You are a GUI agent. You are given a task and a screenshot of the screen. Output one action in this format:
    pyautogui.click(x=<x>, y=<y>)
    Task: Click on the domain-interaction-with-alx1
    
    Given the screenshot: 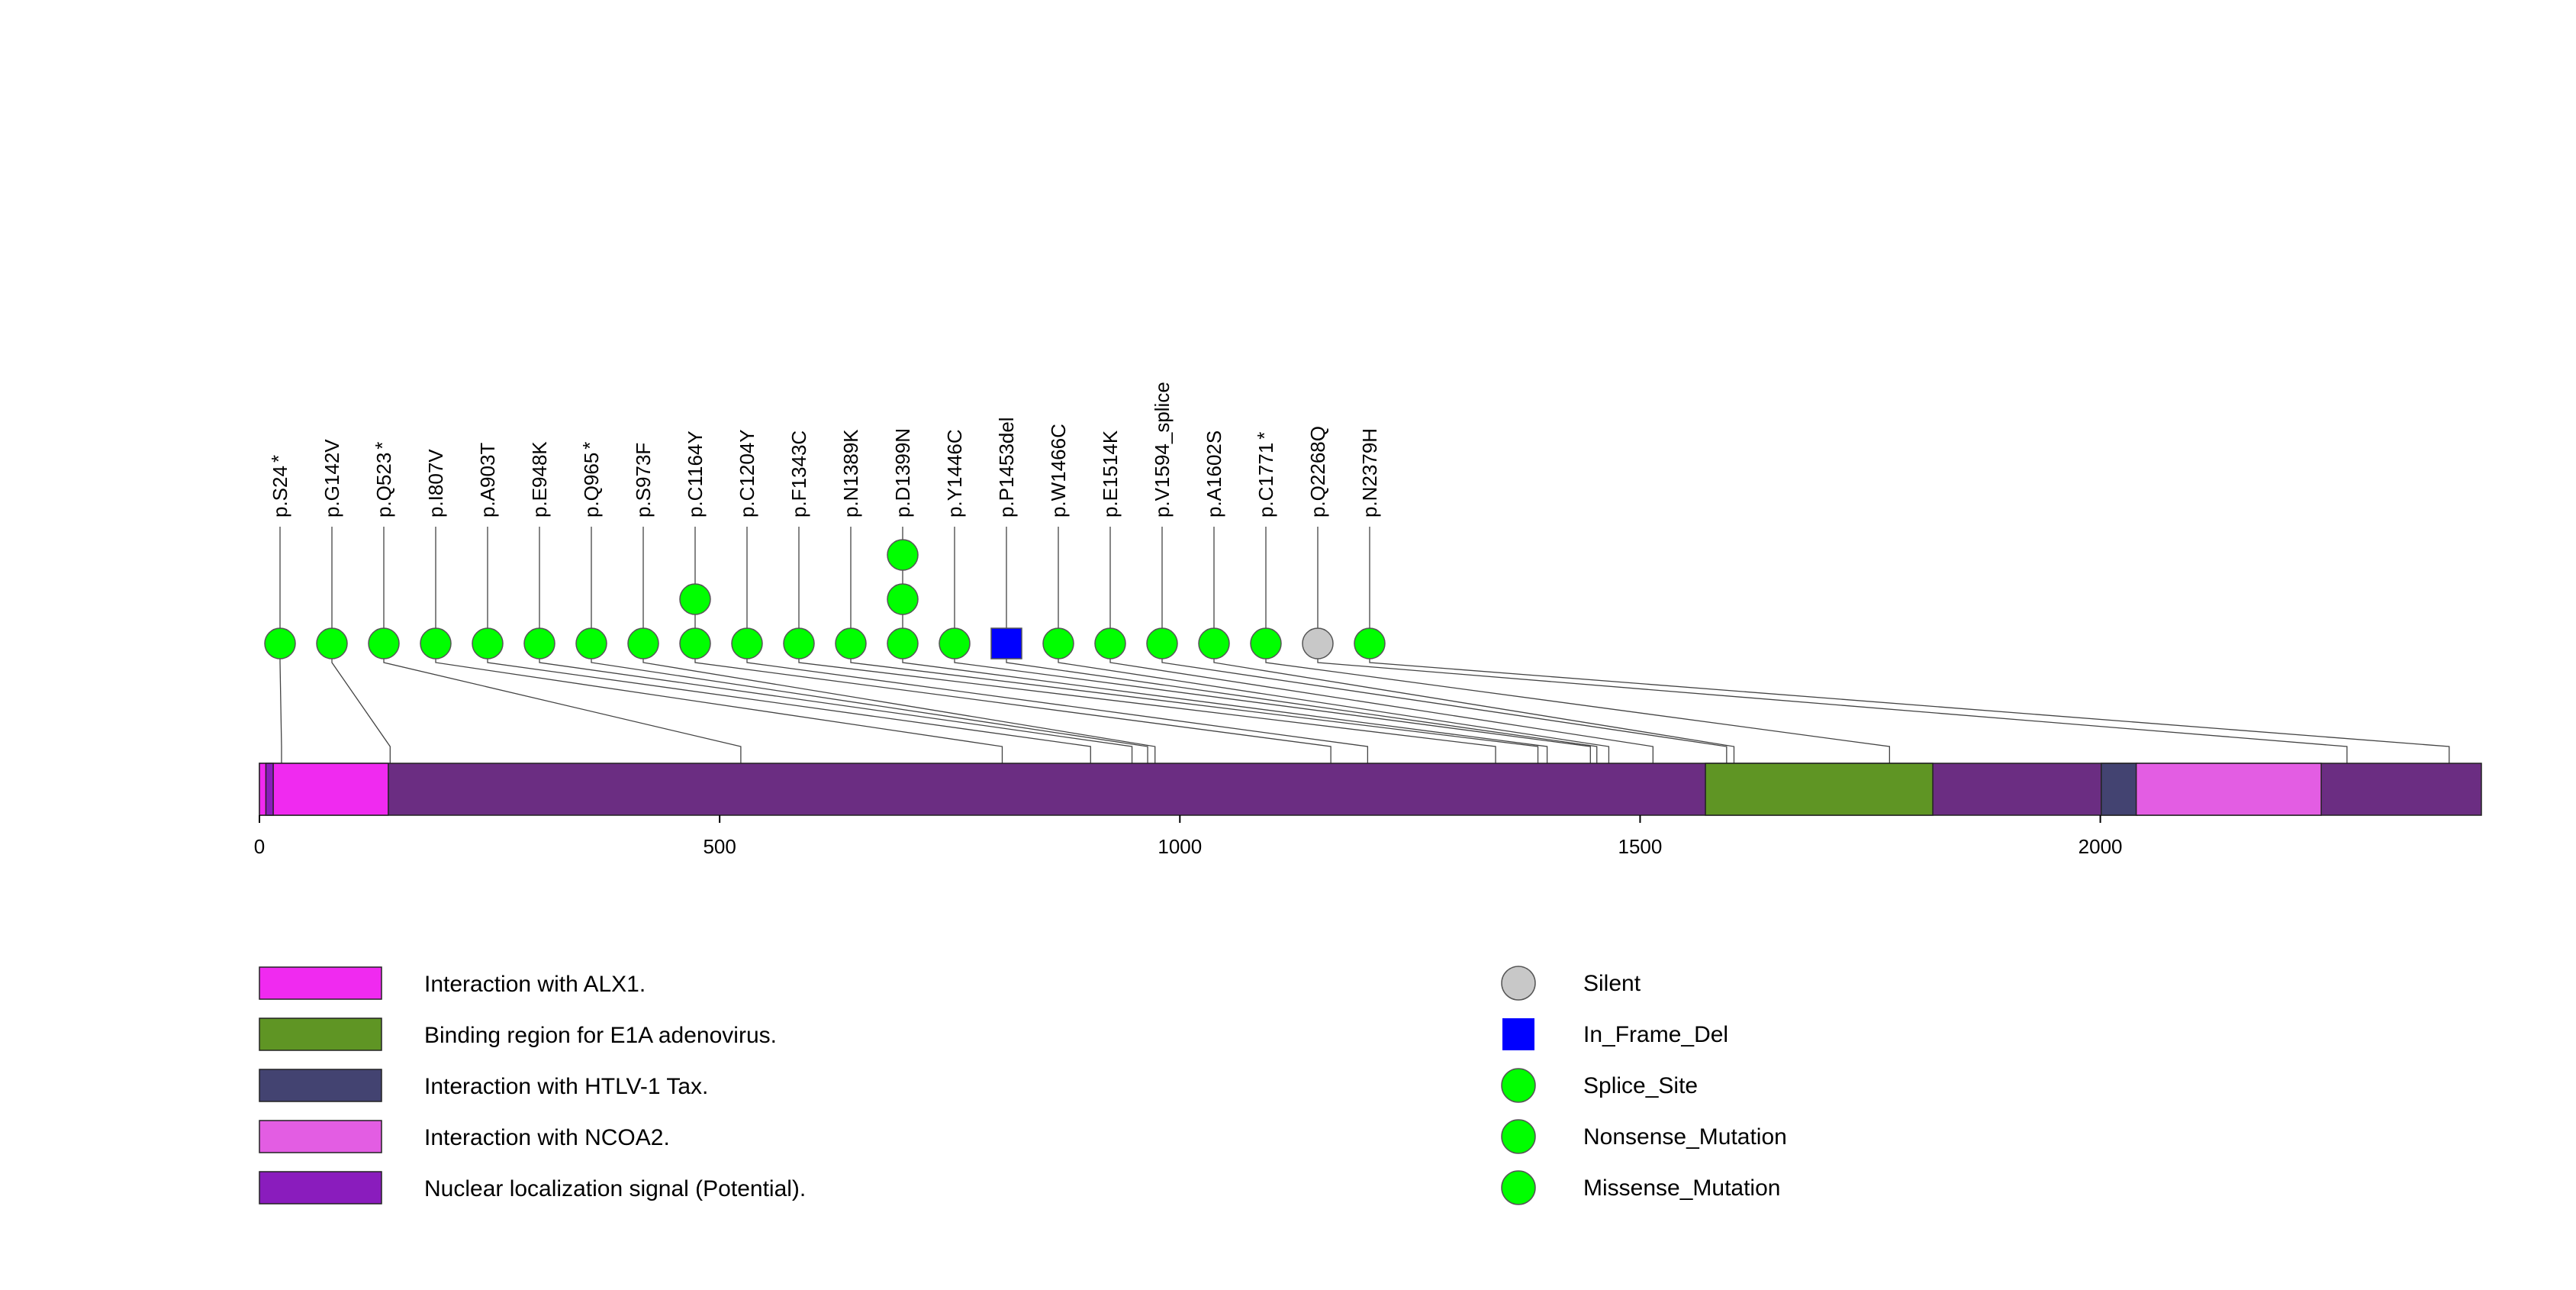 What is the action you would take?
    pyautogui.click(x=324, y=789)
    